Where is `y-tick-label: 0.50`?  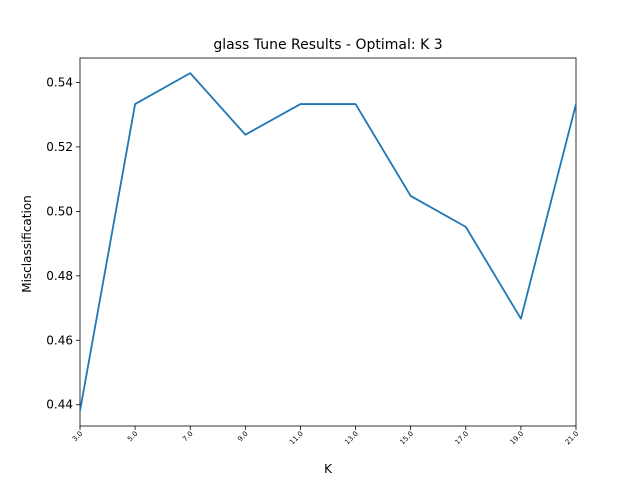 y-tick-label: 0.50 is located at coordinates (59, 211).